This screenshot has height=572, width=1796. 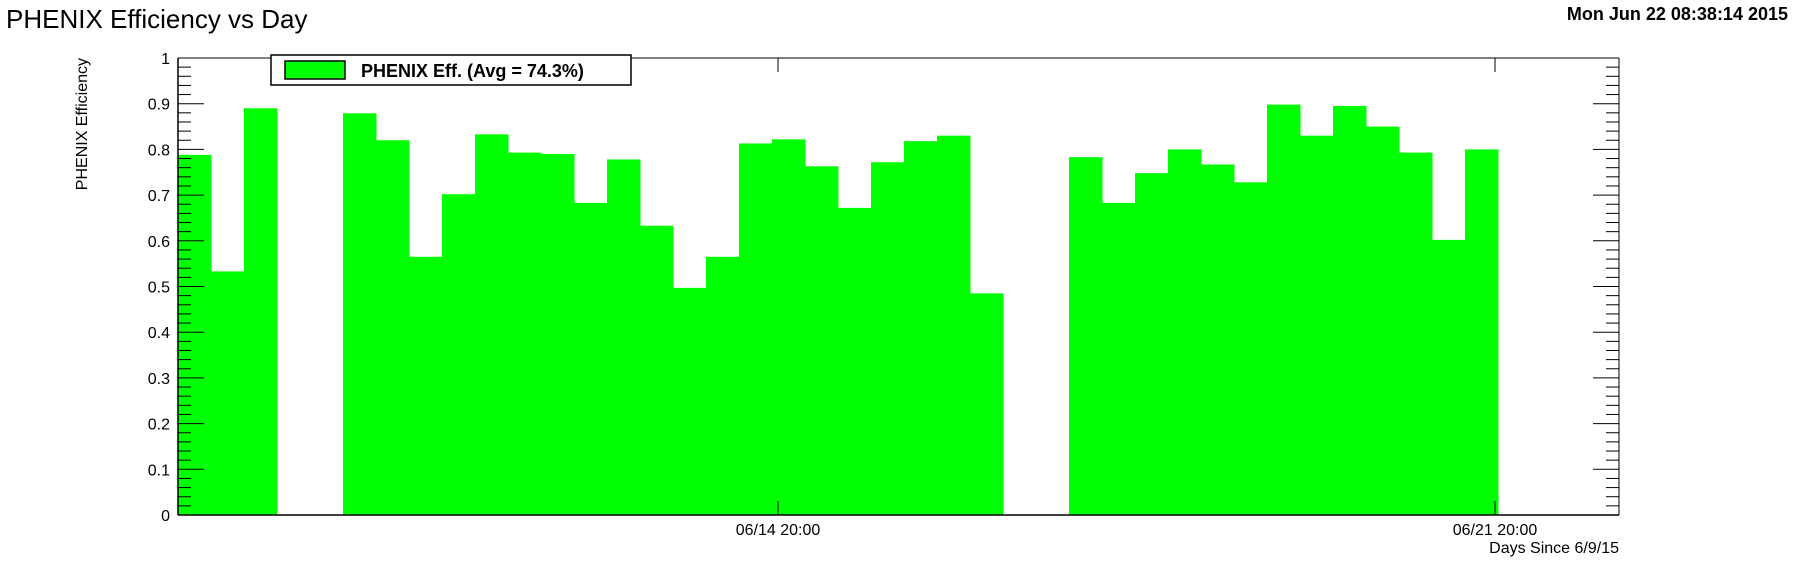 What do you see at coordinates (315, 70) in the screenshot?
I see `legend-swatch` at bounding box center [315, 70].